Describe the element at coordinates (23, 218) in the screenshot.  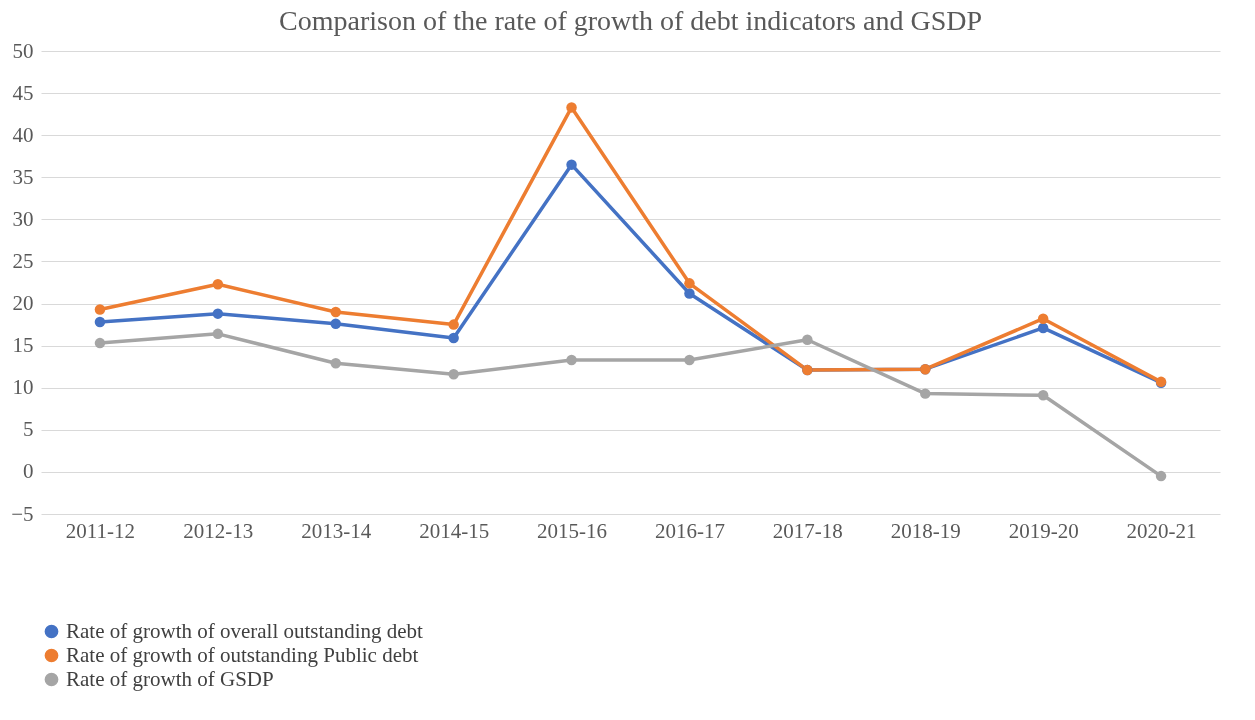
I see `y-tick-label: 30` at that location.